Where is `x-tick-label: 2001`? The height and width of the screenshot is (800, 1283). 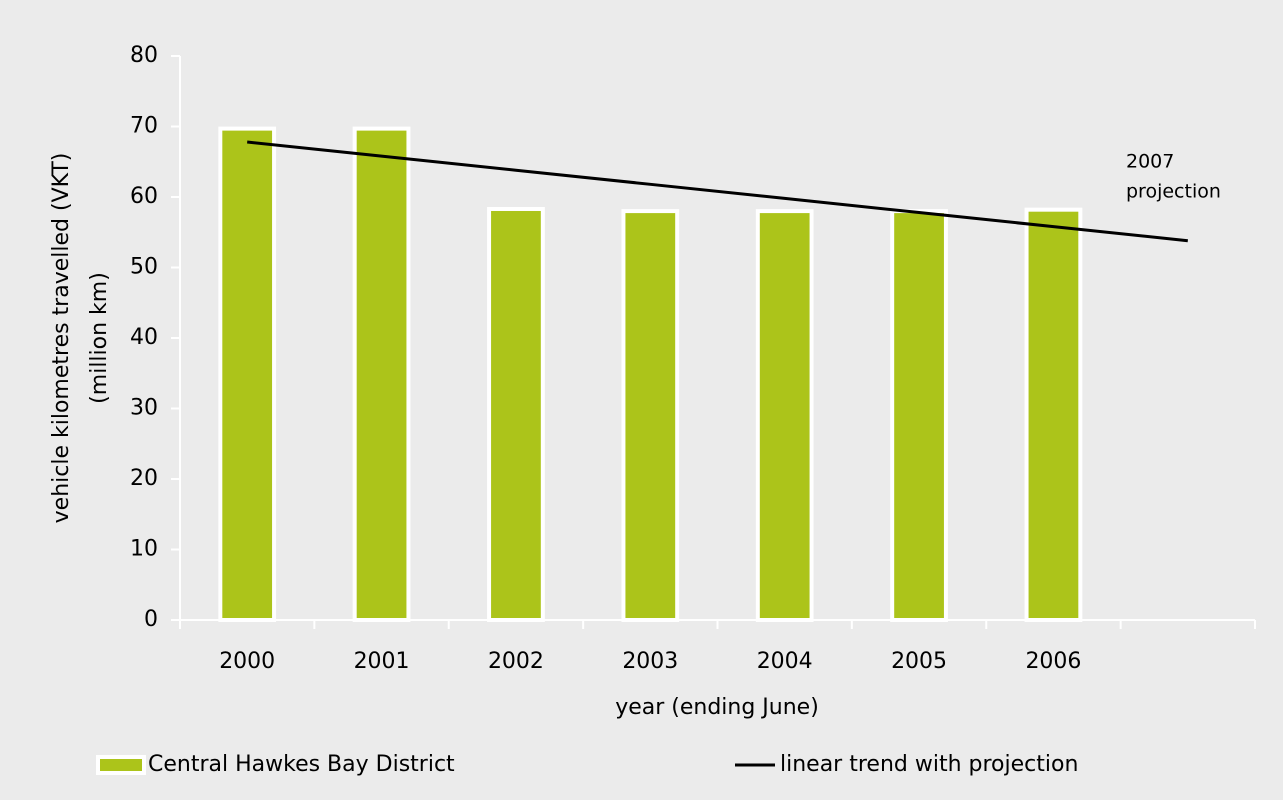
x-tick-label: 2001 is located at coordinates (382, 661).